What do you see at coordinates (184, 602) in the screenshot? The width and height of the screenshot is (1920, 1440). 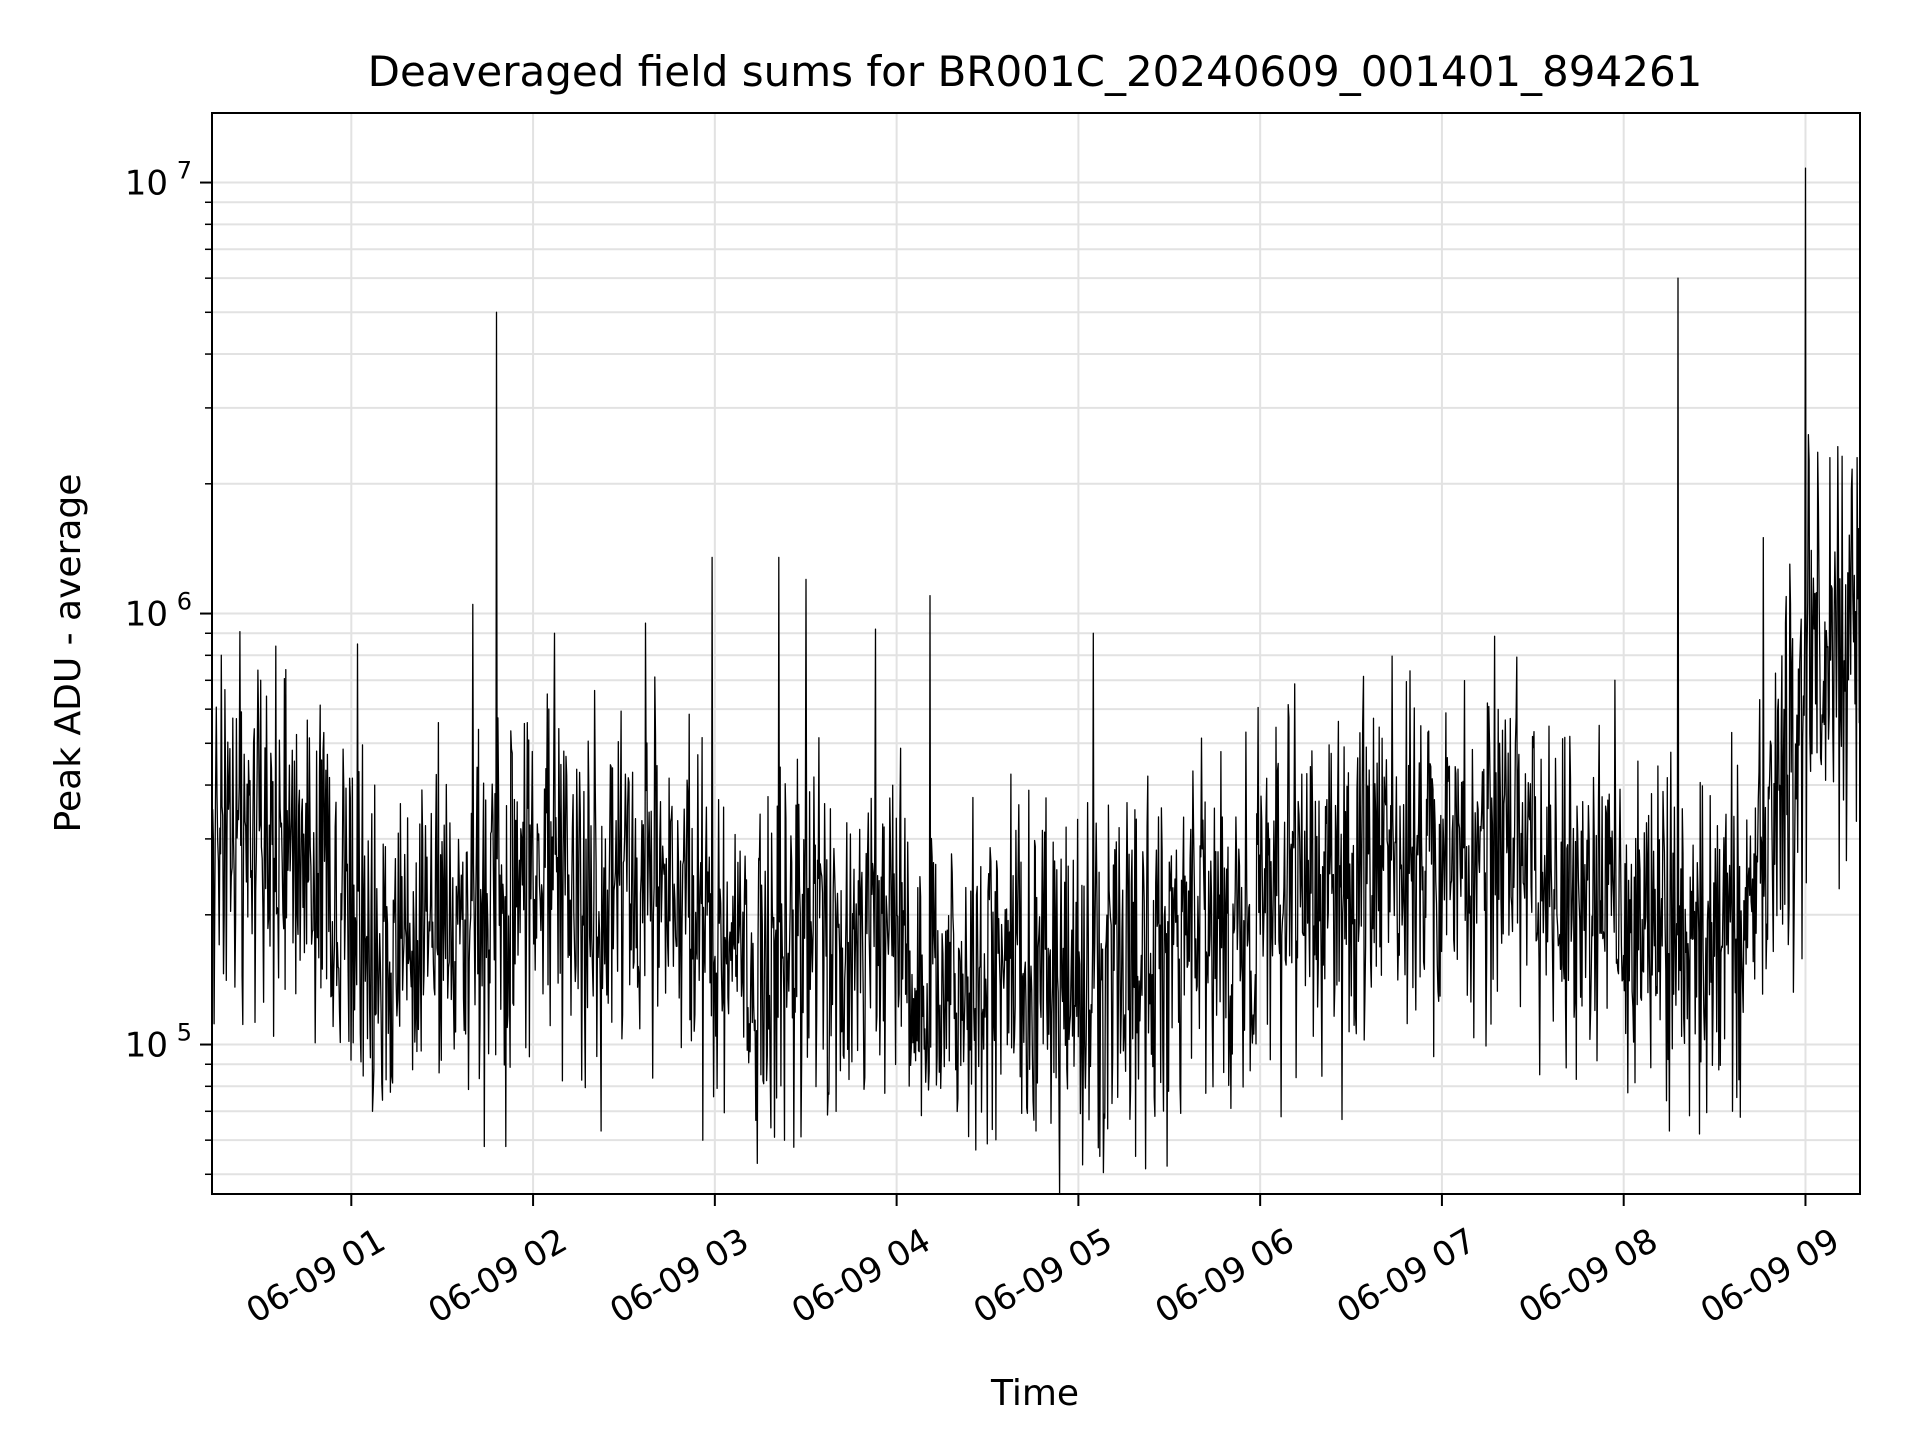 I see `y-tick-exponent: 6` at bounding box center [184, 602].